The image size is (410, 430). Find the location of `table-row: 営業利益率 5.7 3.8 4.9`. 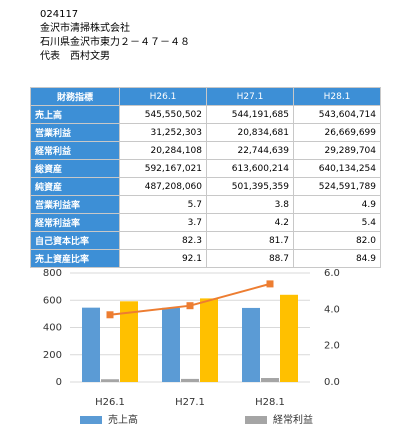

table-row: 営業利益率 5.7 3.8 4.9 is located at coordinates (205, 204).